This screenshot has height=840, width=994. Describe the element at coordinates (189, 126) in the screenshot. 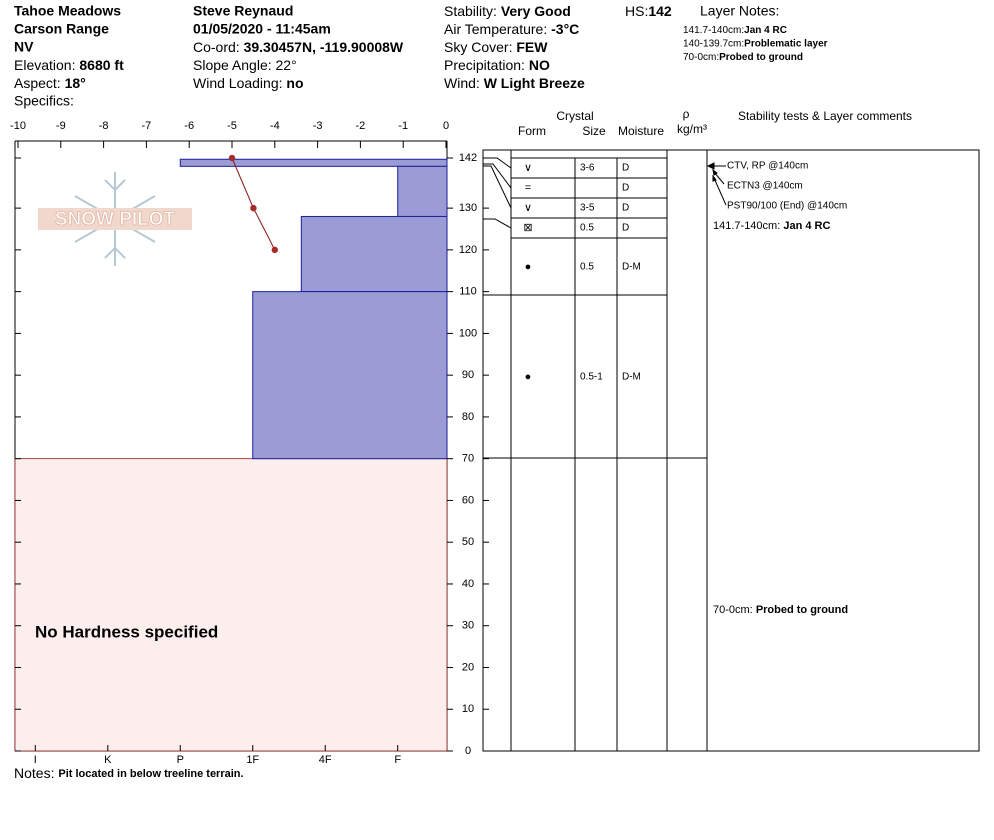

I see `temperature-tick-label: -6` at that location.